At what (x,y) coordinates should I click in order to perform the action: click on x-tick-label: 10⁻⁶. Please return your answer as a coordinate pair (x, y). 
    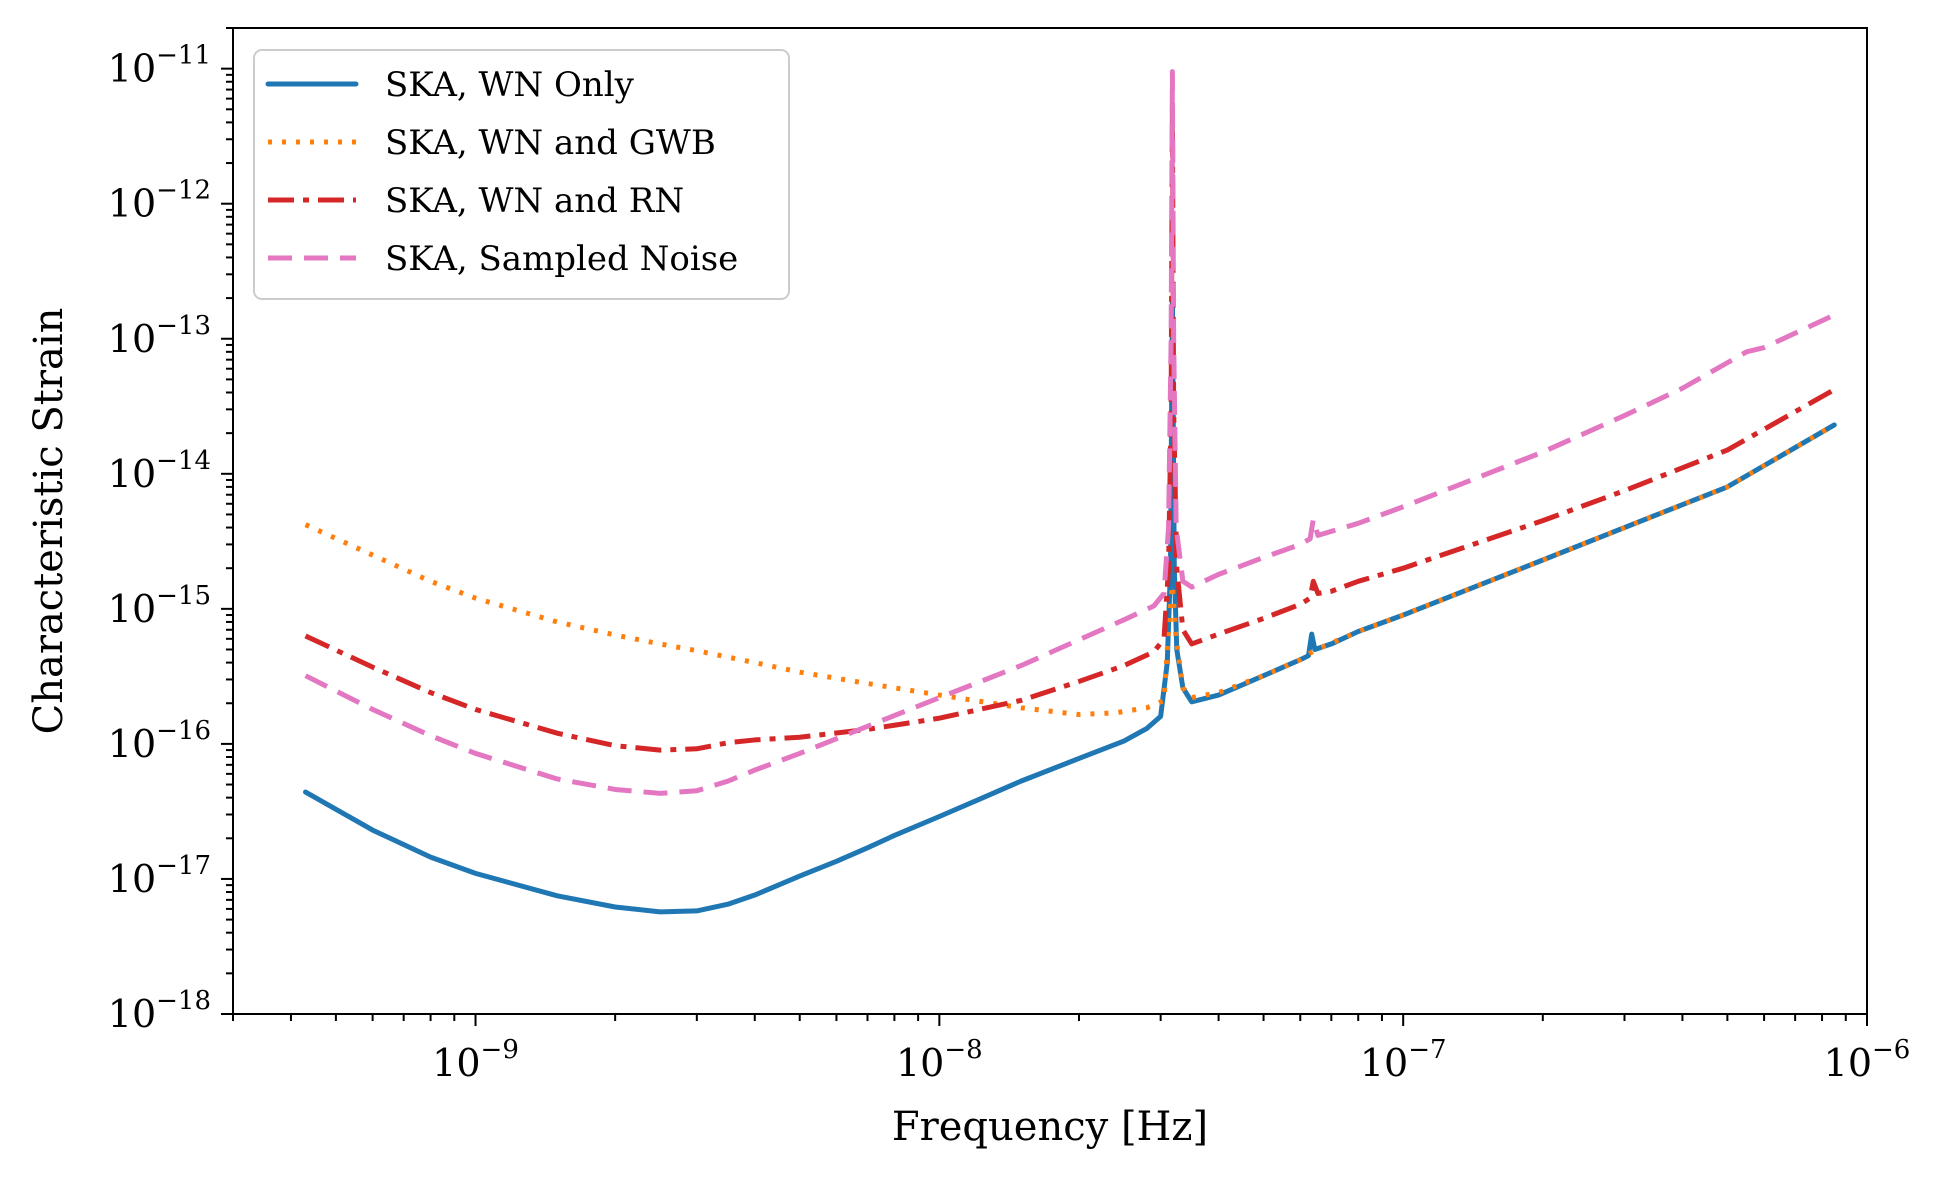
    Looking at the image, I should click on (1867, 1060).